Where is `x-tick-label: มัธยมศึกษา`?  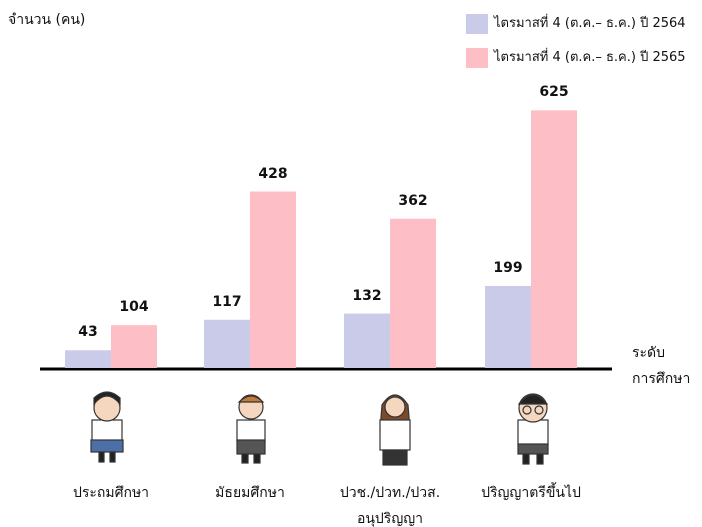
x-tick-label: มัธยมศึกษา is located at coordinates (250, 493).